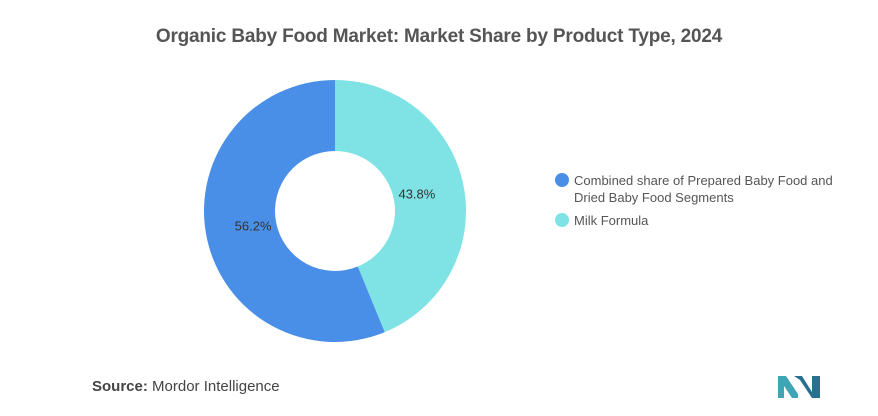 The height and width of the screenshot is (416, 878). What do you see at coordinates (654, 197) in the screenshot?
I see `legend-label-line: Dried Baby Food Segments` at bounding box center [654, 197].